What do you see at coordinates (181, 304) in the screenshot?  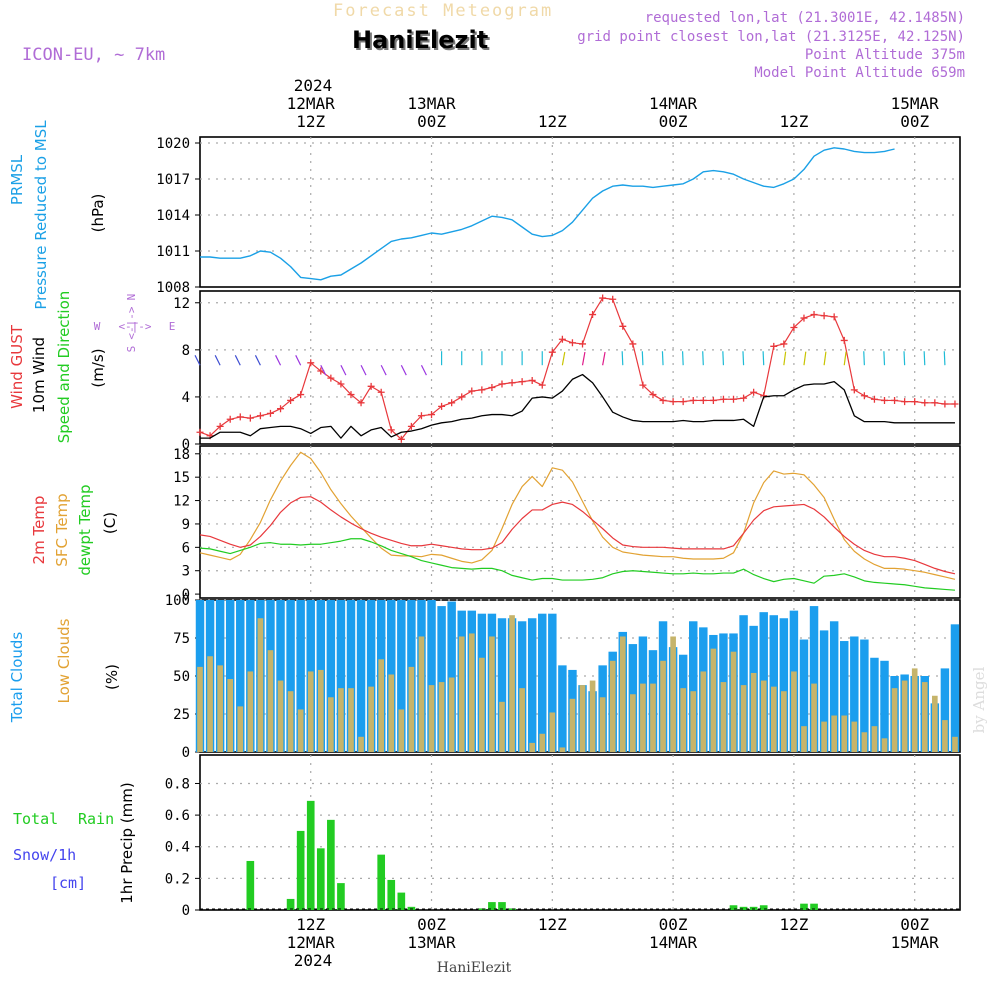 I see `wind-ytick-label: 12` at bounding box center [181, 304].